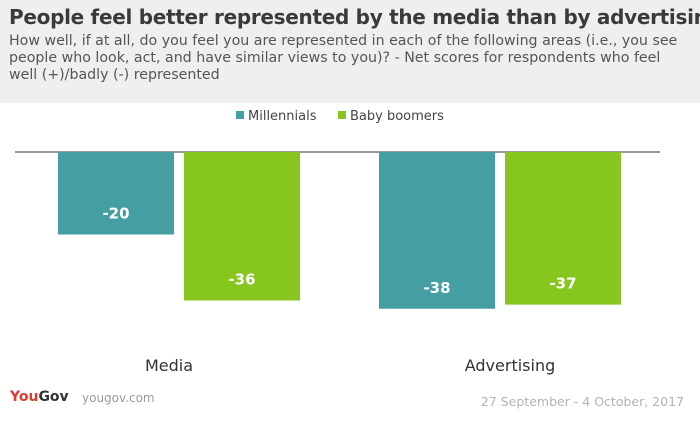 The image size is (700, 426). I want to click on value-label-1-1: -37, so click(562, 284).